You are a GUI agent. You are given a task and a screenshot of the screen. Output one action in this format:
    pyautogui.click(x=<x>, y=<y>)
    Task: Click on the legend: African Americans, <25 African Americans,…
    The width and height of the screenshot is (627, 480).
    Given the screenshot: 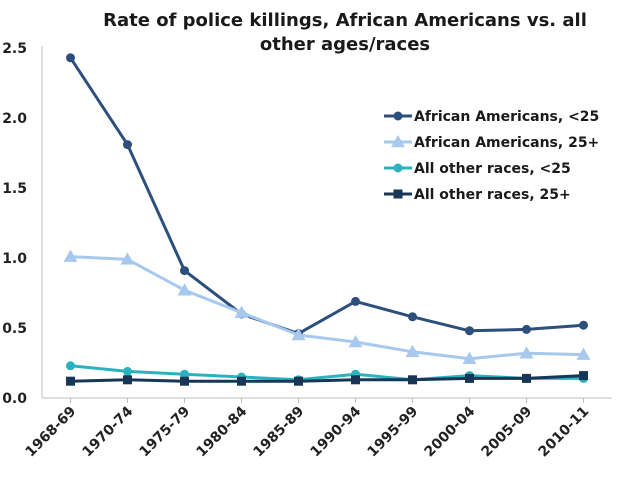 What is the action you would take?
    pyautogui.click(x=491, y=156)
    